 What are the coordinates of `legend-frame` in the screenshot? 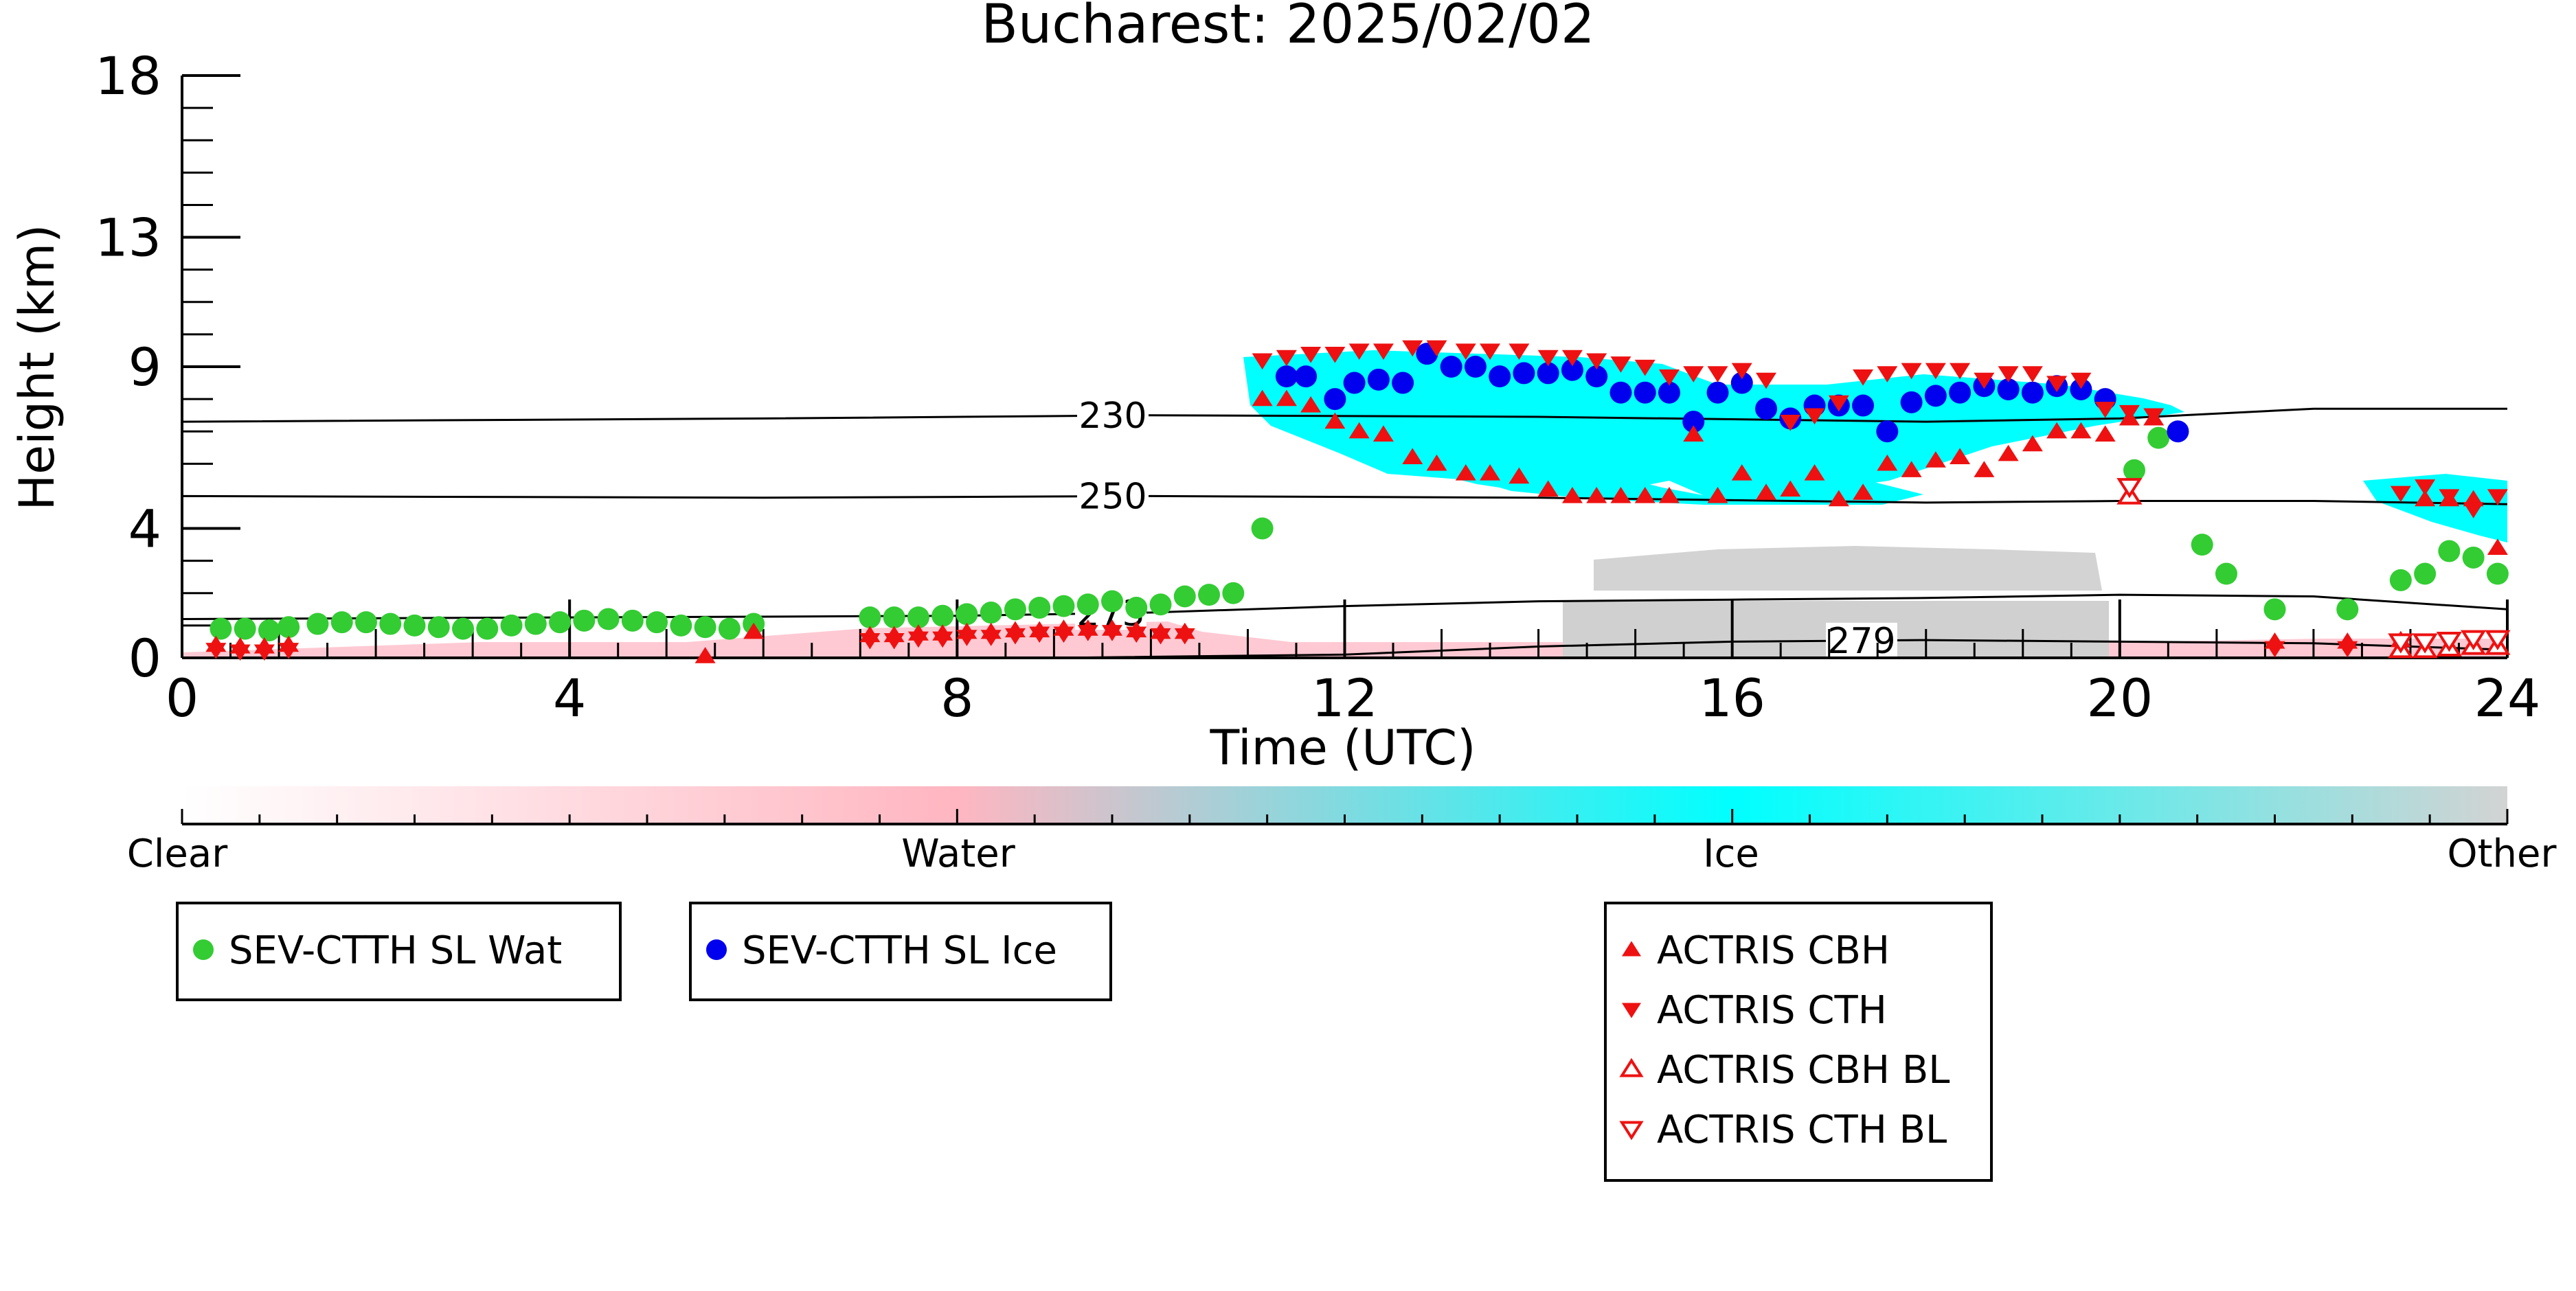 It's located at (900, 952).